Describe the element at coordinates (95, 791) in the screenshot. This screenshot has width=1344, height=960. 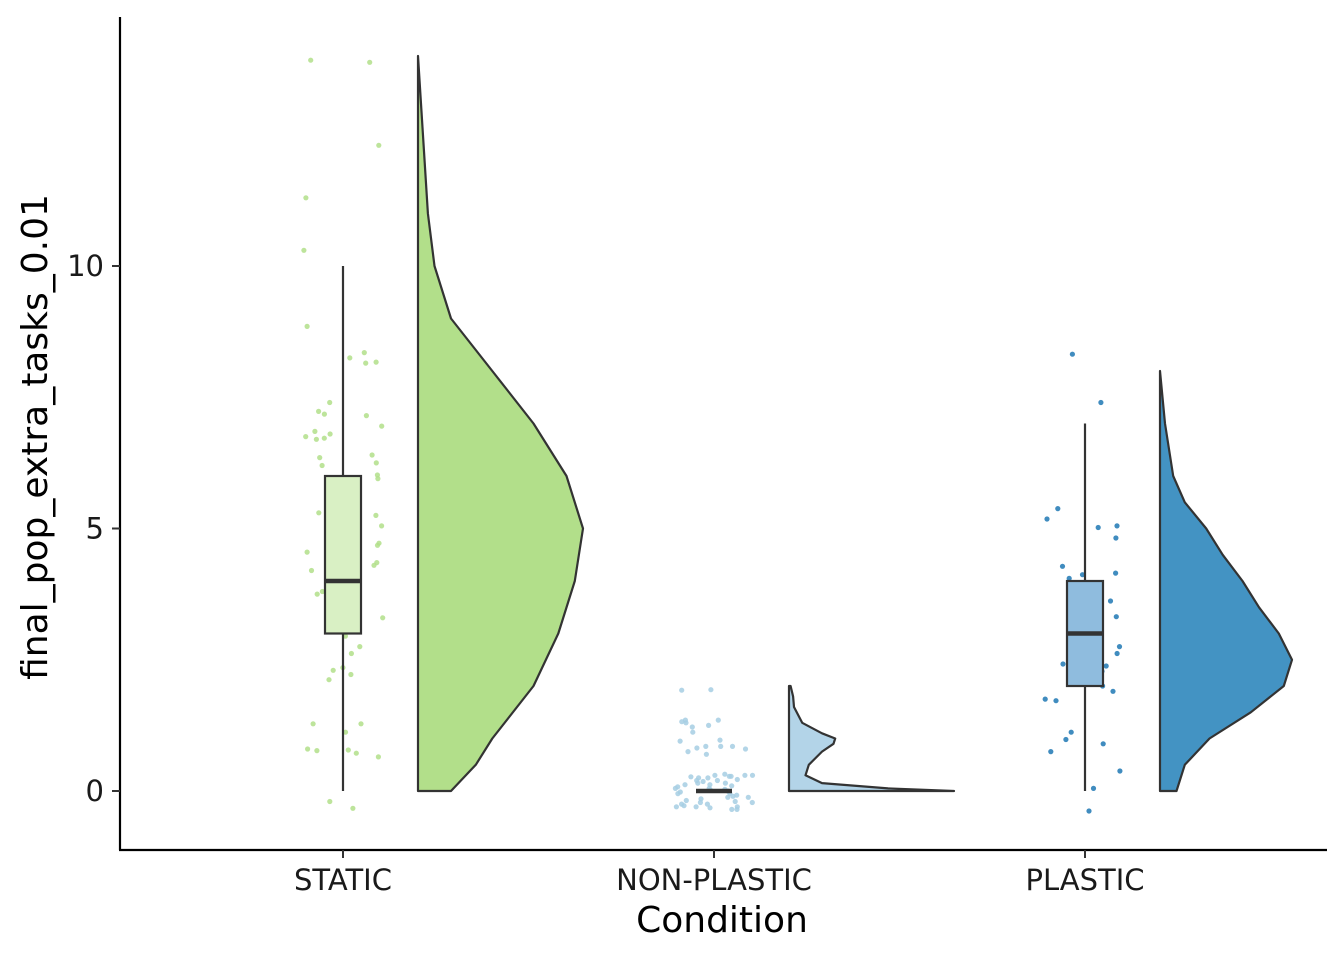
I see `y-tick-label: 0` at that location.